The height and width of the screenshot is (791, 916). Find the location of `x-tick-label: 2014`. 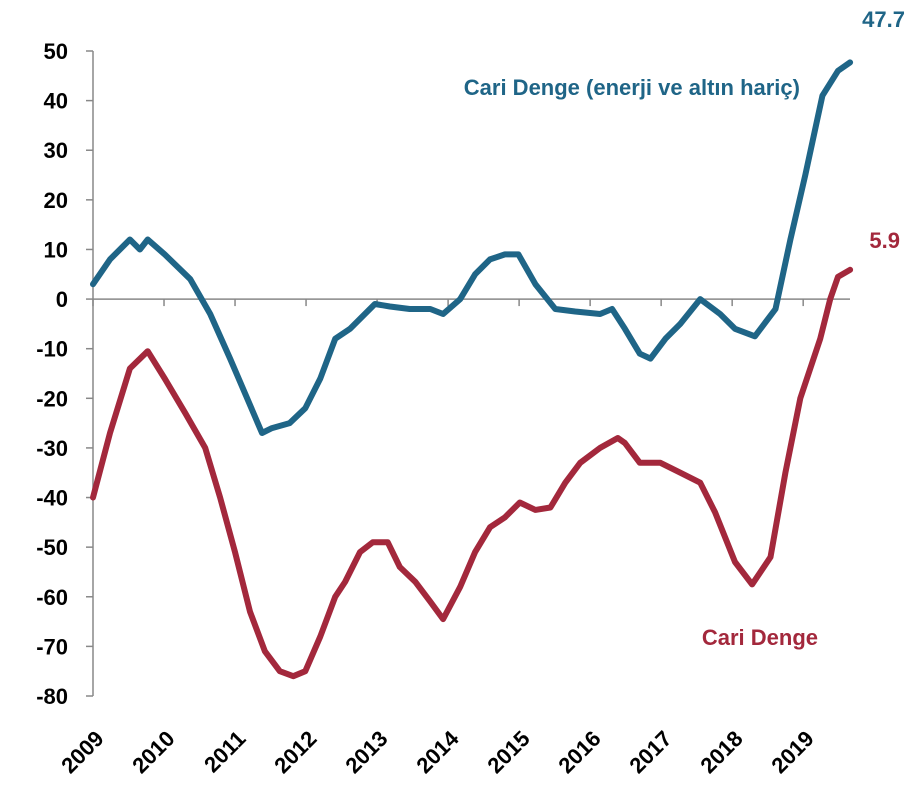

x-tick-label: 2014 is located at coordinates (437, 751).